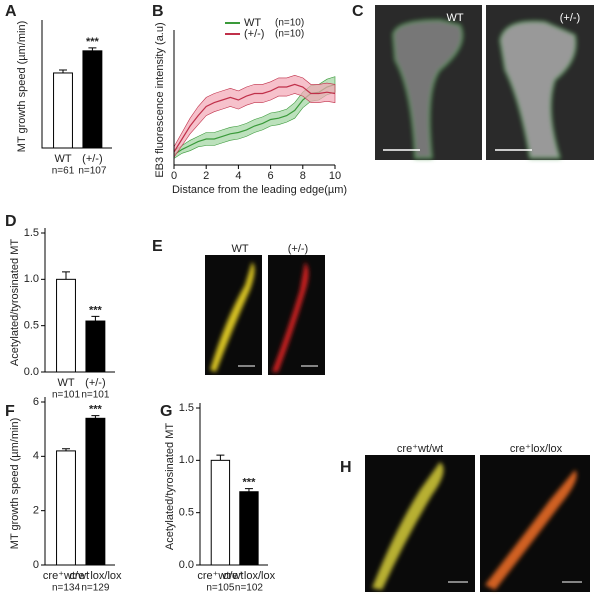  I want to click on legend-label: WT, so click(252, 23).